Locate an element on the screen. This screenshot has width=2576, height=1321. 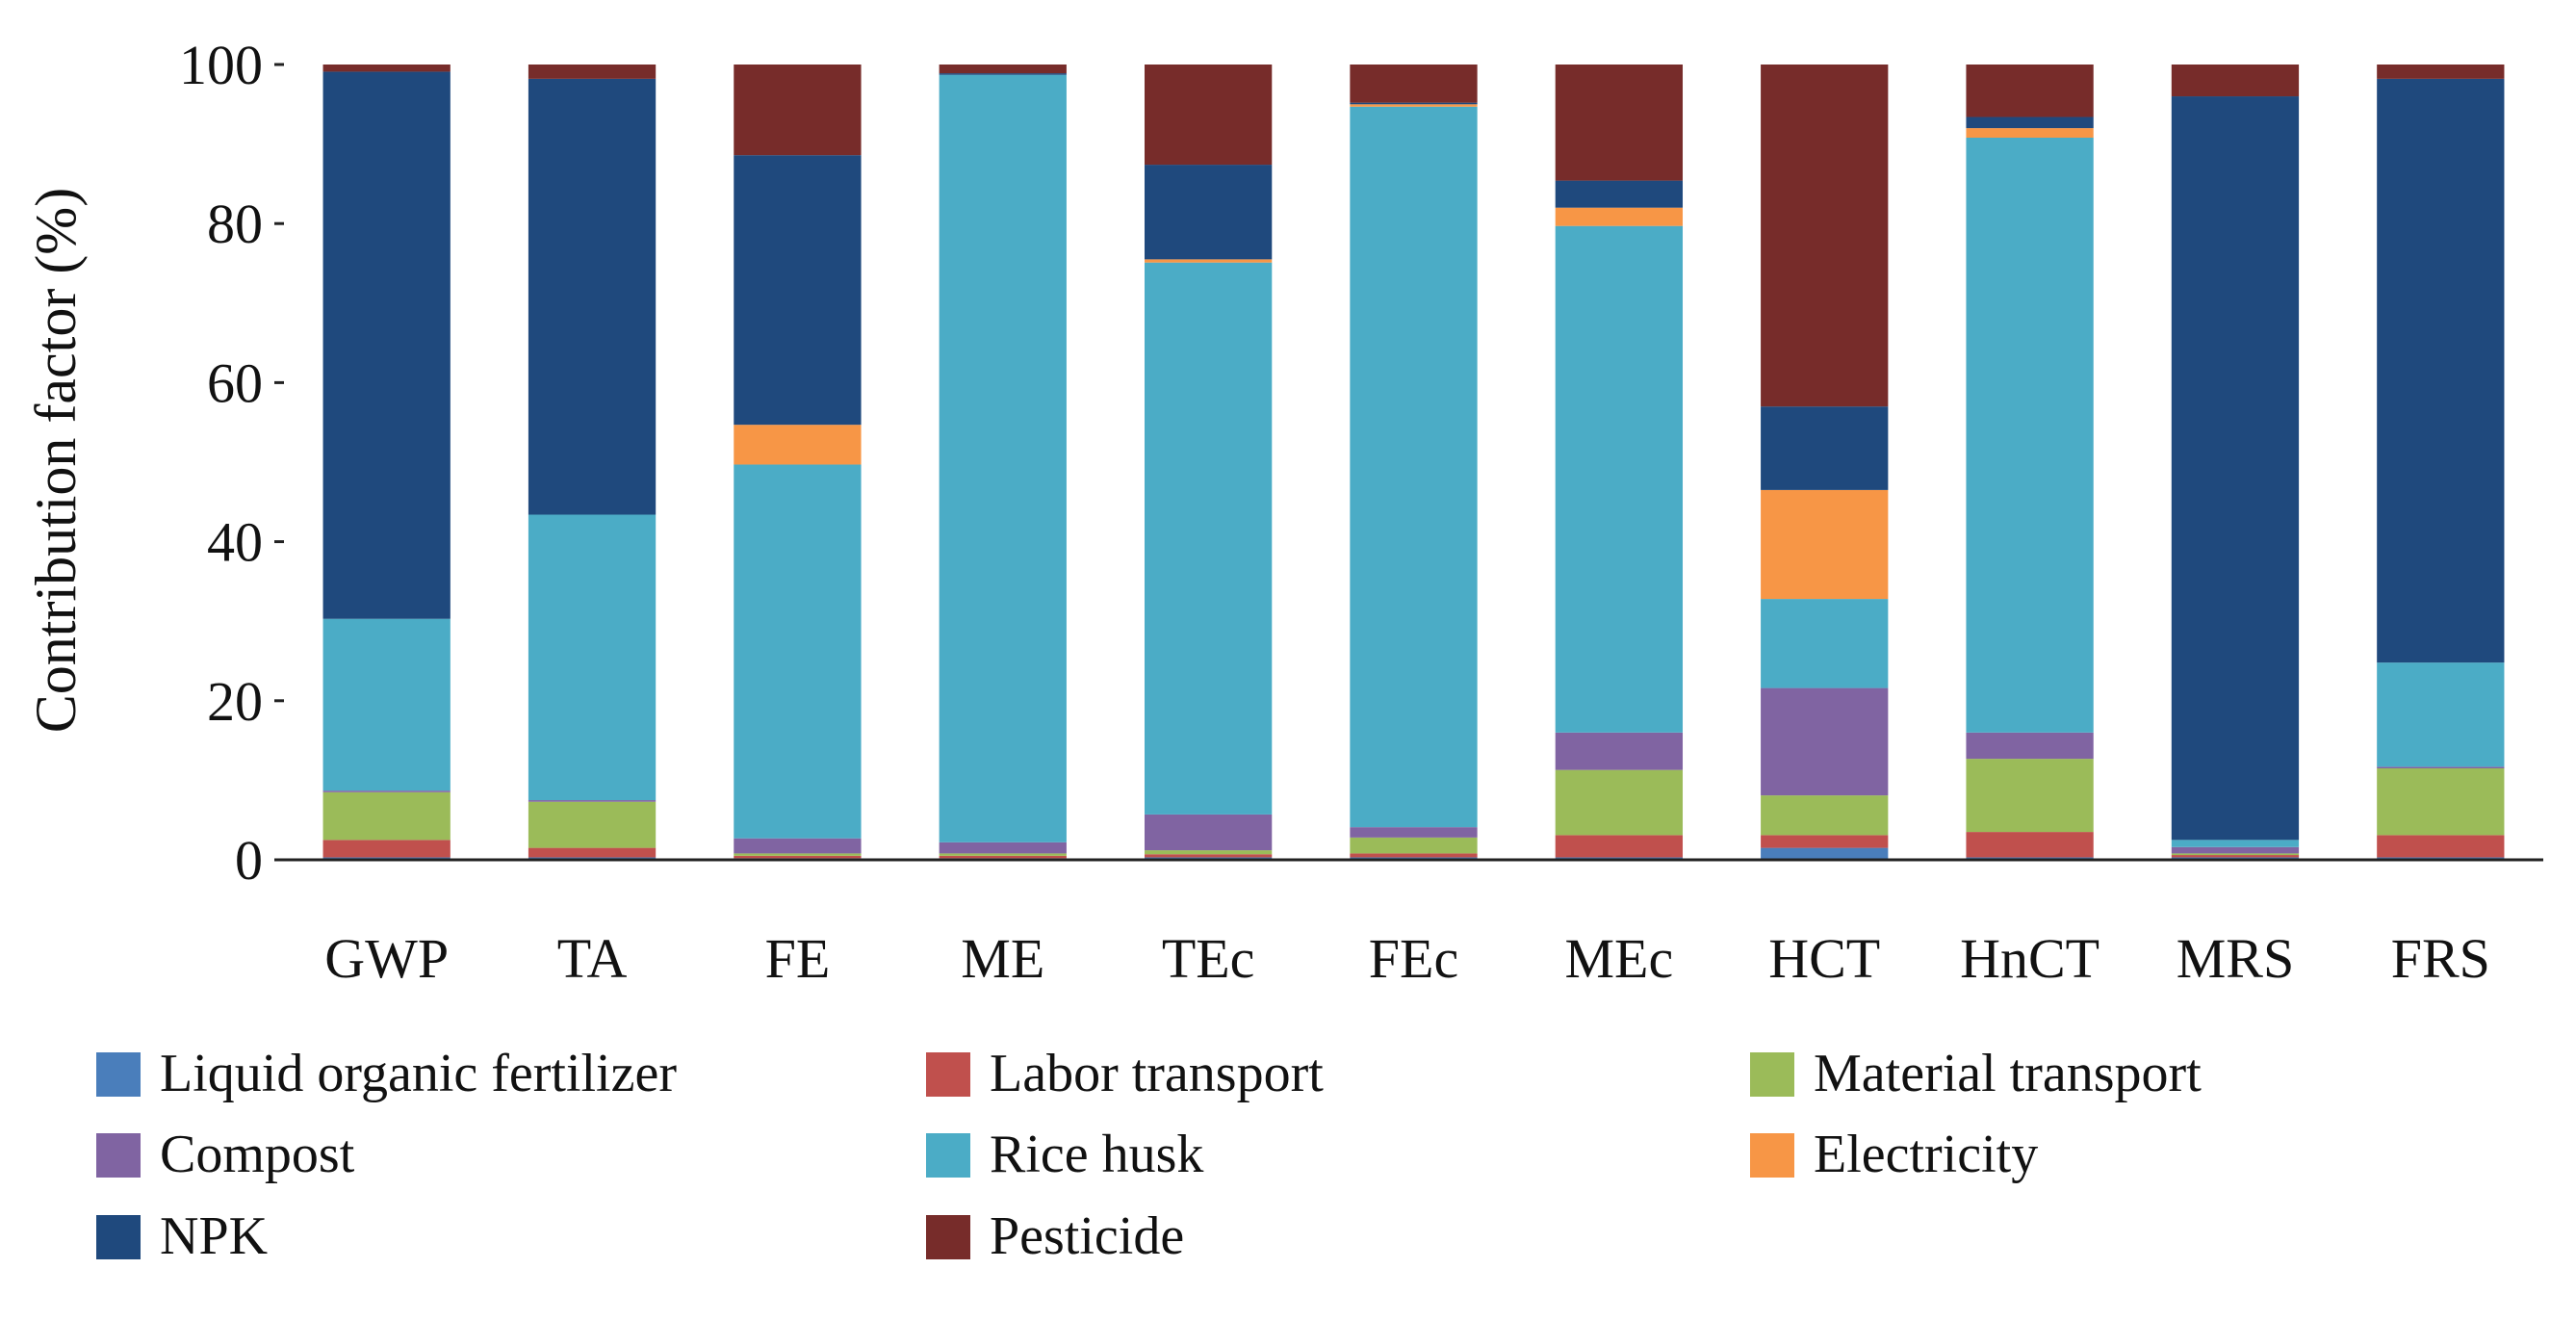
bar-stack-tec is located at coordinates (1208, 462).